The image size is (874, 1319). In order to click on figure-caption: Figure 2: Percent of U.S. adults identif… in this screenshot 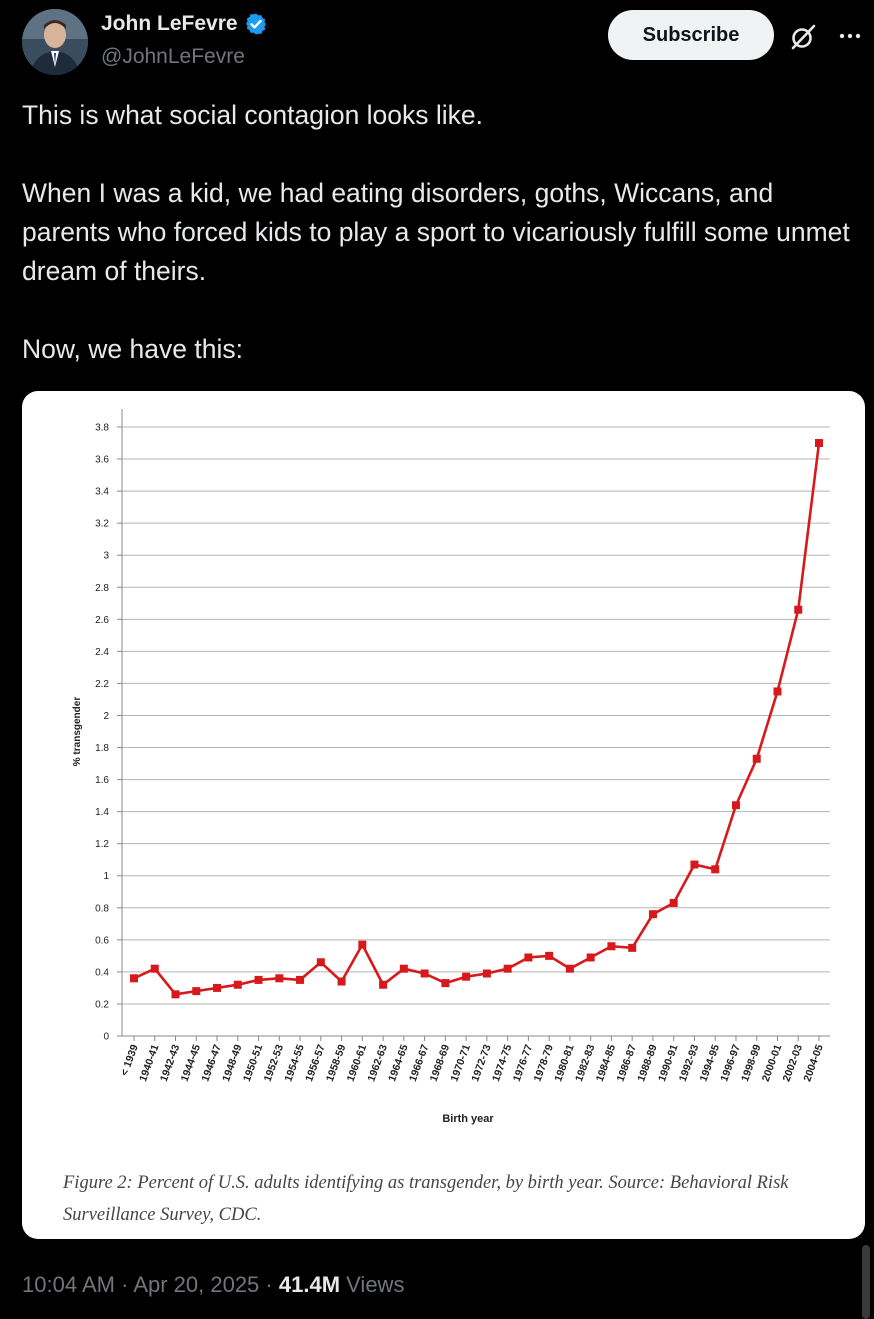, I will do `click(426, 1199)`.